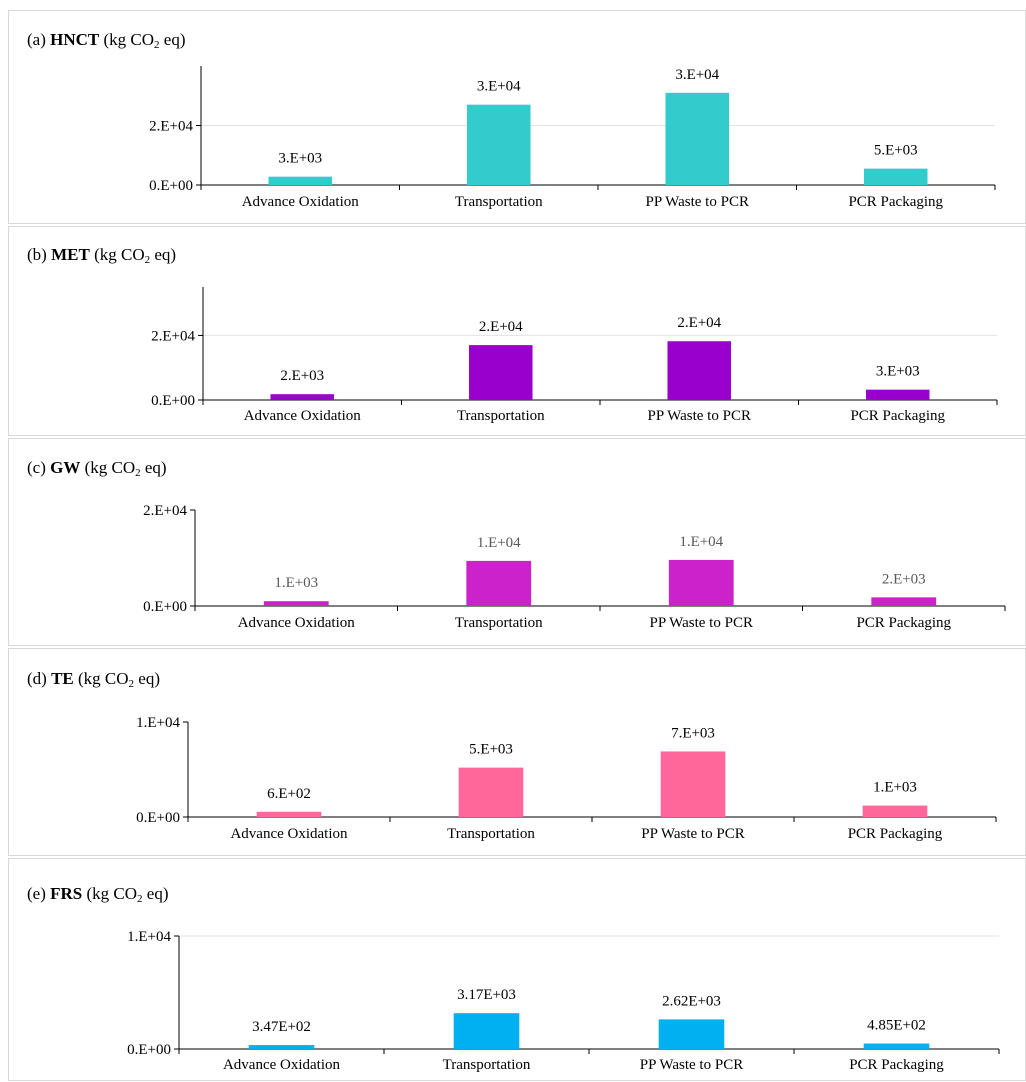 This screenshot has width=1026, height=1082. What do you see at coordinates (693, 733) in the screenshot?
I see `data-label: 7.E+03` at bounding box center [693, 733].